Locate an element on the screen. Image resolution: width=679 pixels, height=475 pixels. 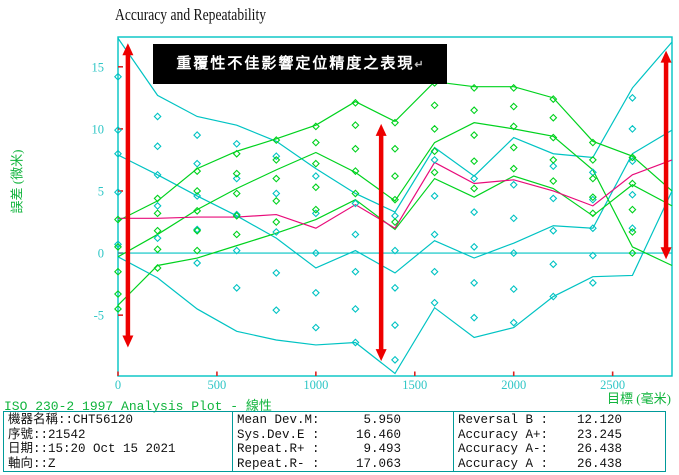
annotation-text: 重覆性不佳影響定位精度之表現 is located at coordinates (295, 64).